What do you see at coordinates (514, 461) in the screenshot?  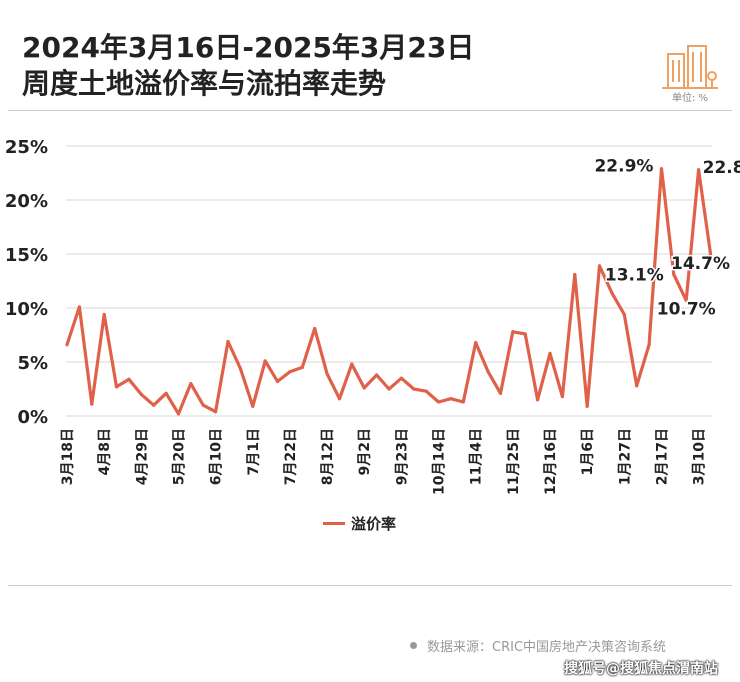 I see `x-tick-label: 11月25日` at bounding box center [514, 461].